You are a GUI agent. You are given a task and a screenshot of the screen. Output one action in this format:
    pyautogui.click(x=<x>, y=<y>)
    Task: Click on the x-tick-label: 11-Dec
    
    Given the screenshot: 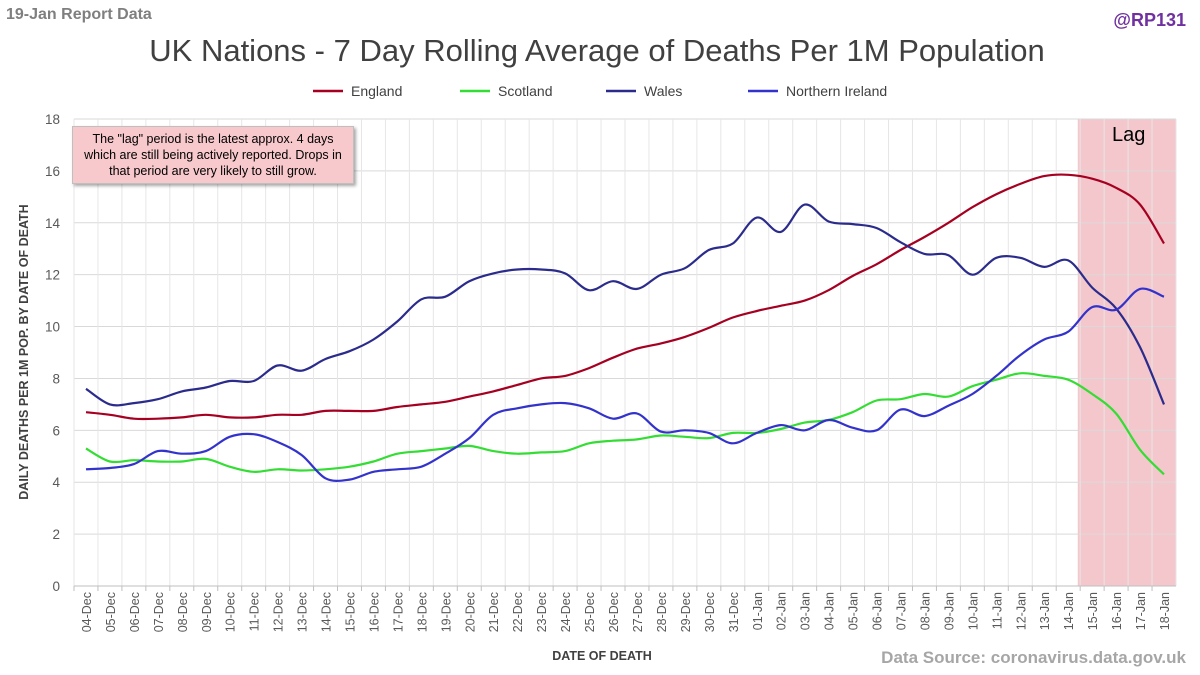 What is the action you would take?
    pyautogui.click(x=255, y=611)
    